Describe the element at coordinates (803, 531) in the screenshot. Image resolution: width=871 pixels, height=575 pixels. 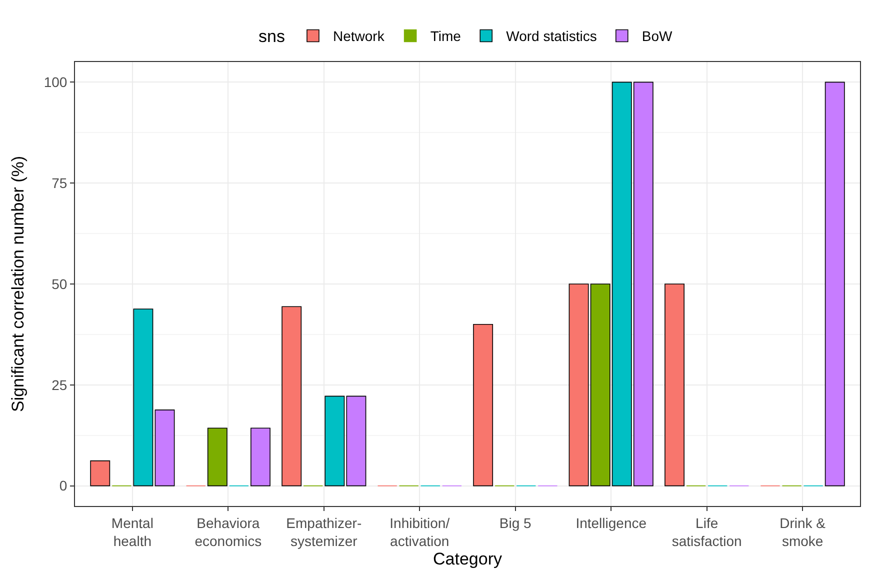
I see `x-tick-label: Drink & smoke` at that location.